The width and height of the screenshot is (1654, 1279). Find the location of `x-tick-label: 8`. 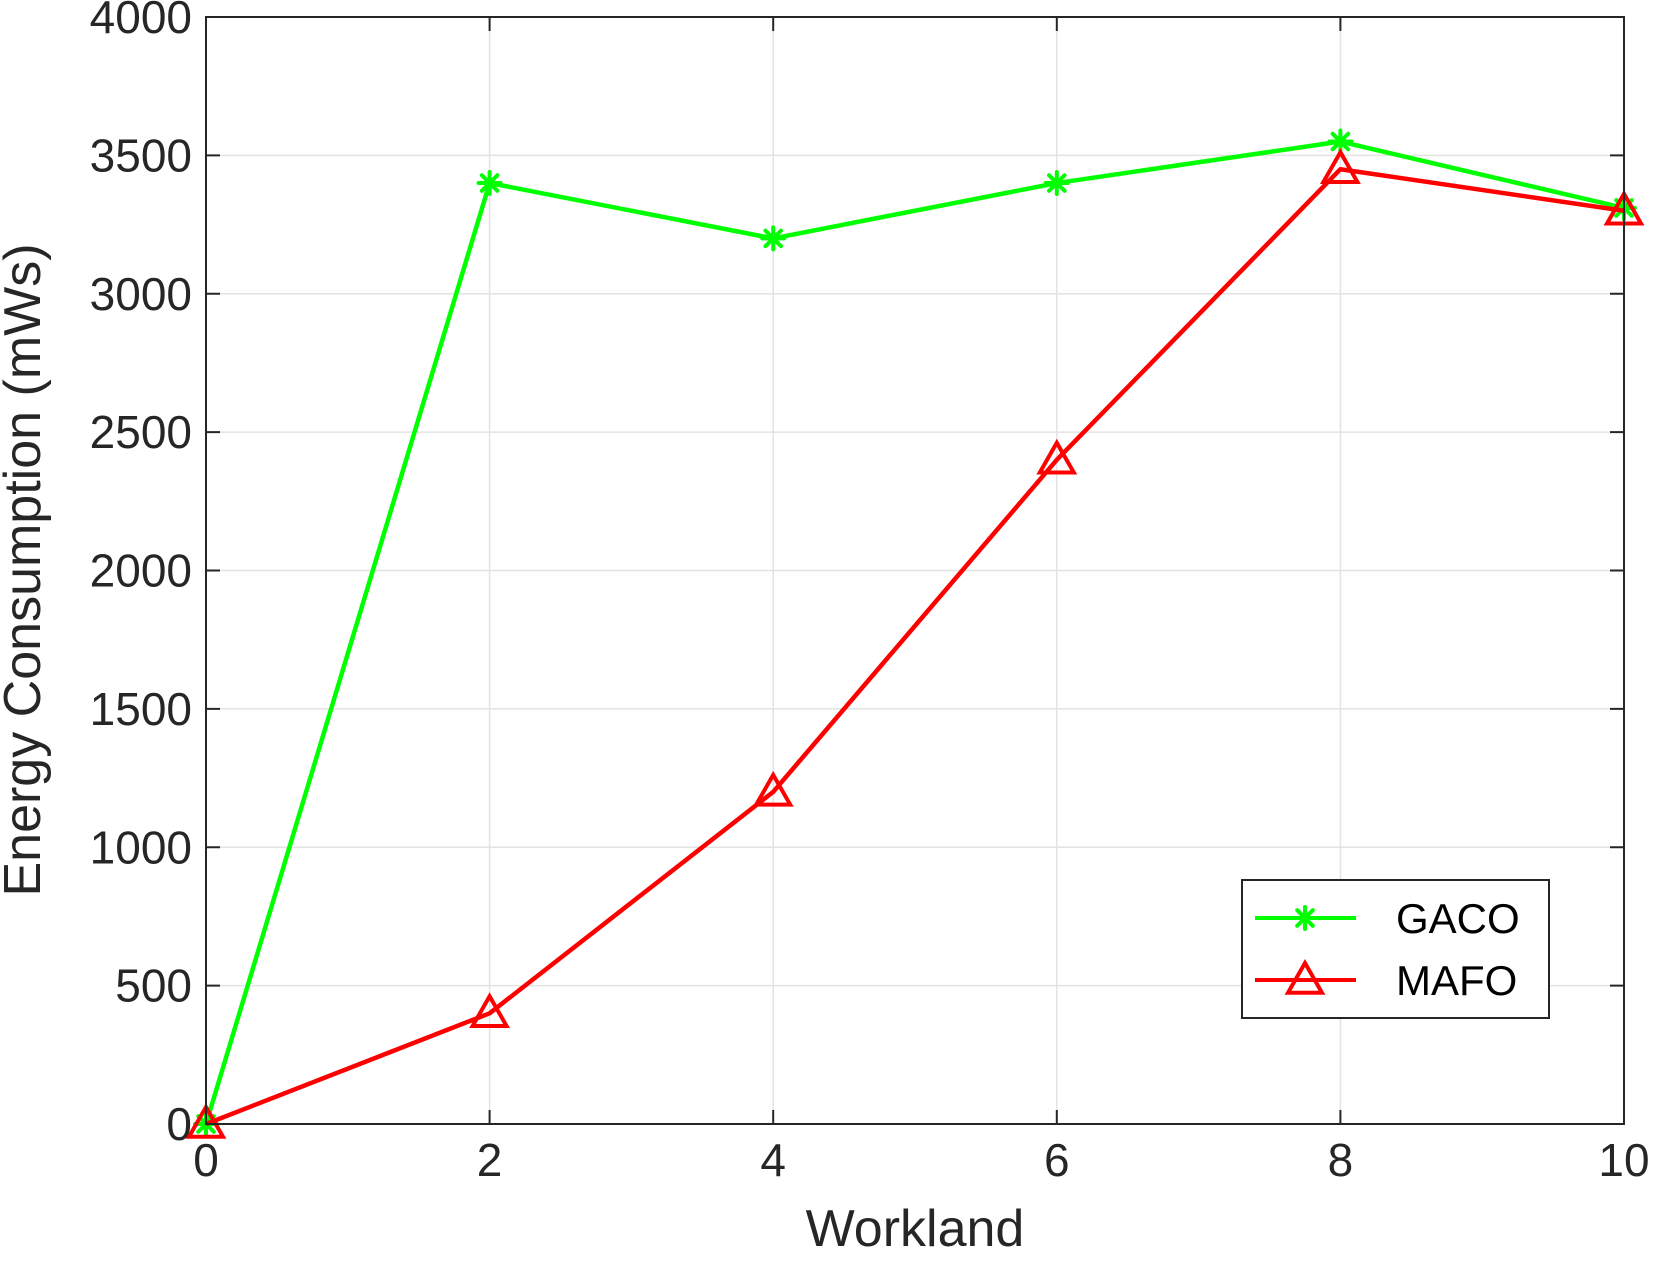

x-tick-label: 8 is located at coordinates (1341, 1160).